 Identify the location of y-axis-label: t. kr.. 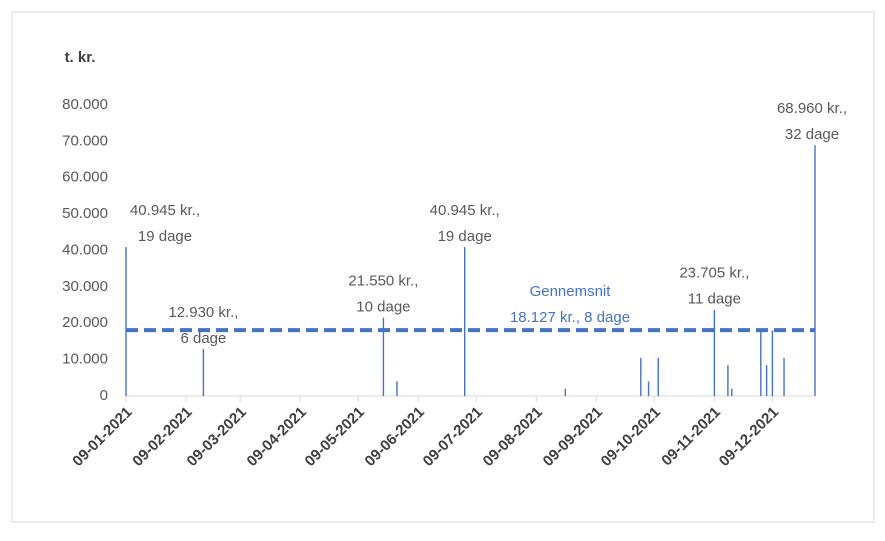
(80, 57).